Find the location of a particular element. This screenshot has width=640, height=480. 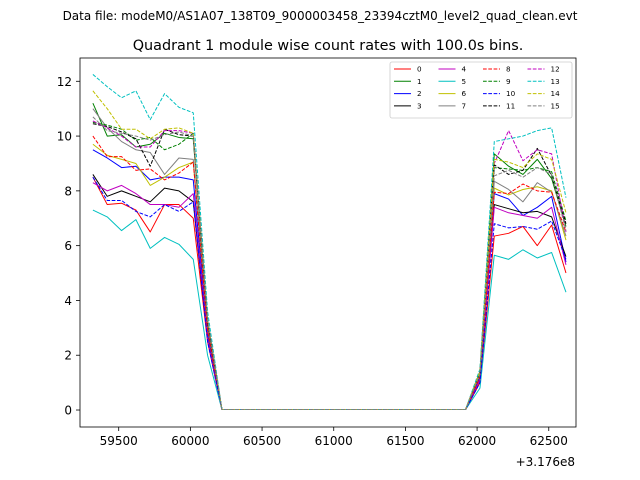

x-tick-label: 60500 is located at coordinates (262, 441).